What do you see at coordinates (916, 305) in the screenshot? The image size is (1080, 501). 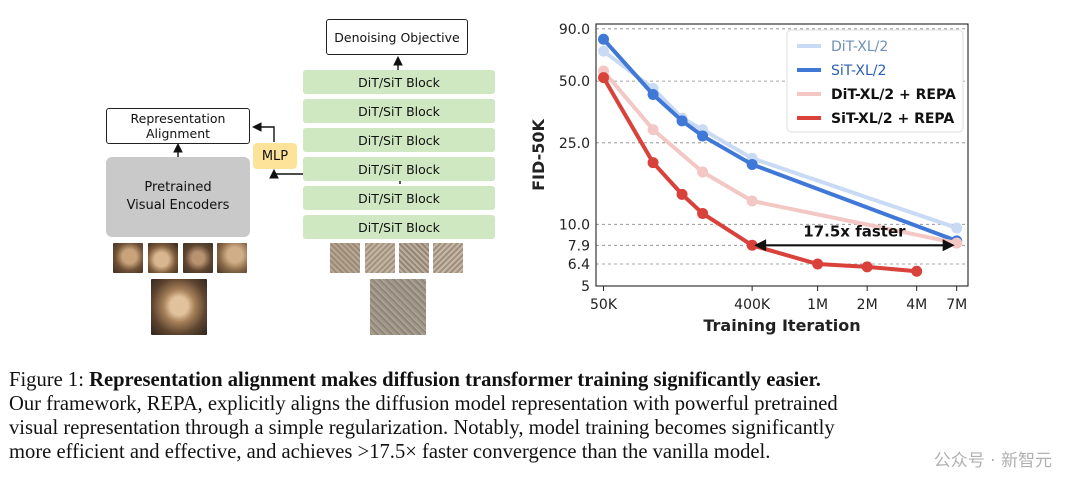 I see `x-tick-label: 4M` at bounding box center [916, 305].